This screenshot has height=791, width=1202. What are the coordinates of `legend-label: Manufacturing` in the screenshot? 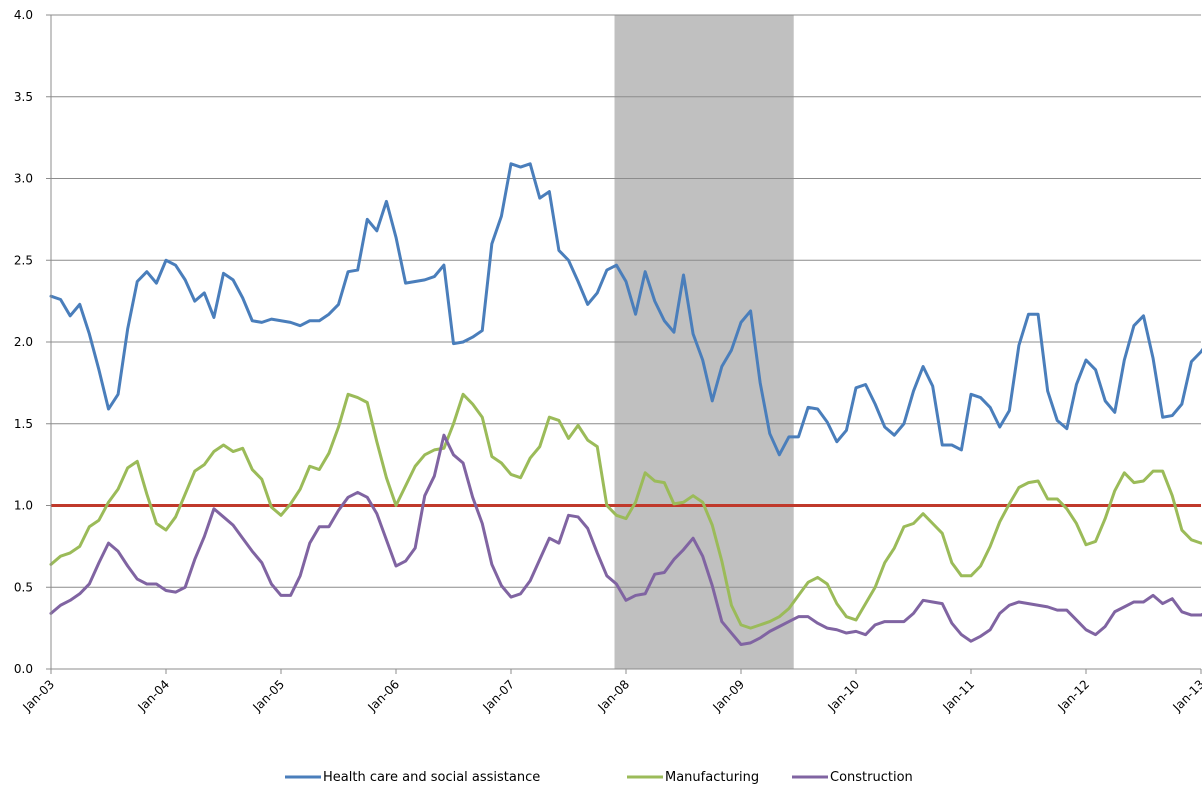 It's located at (712, 777).